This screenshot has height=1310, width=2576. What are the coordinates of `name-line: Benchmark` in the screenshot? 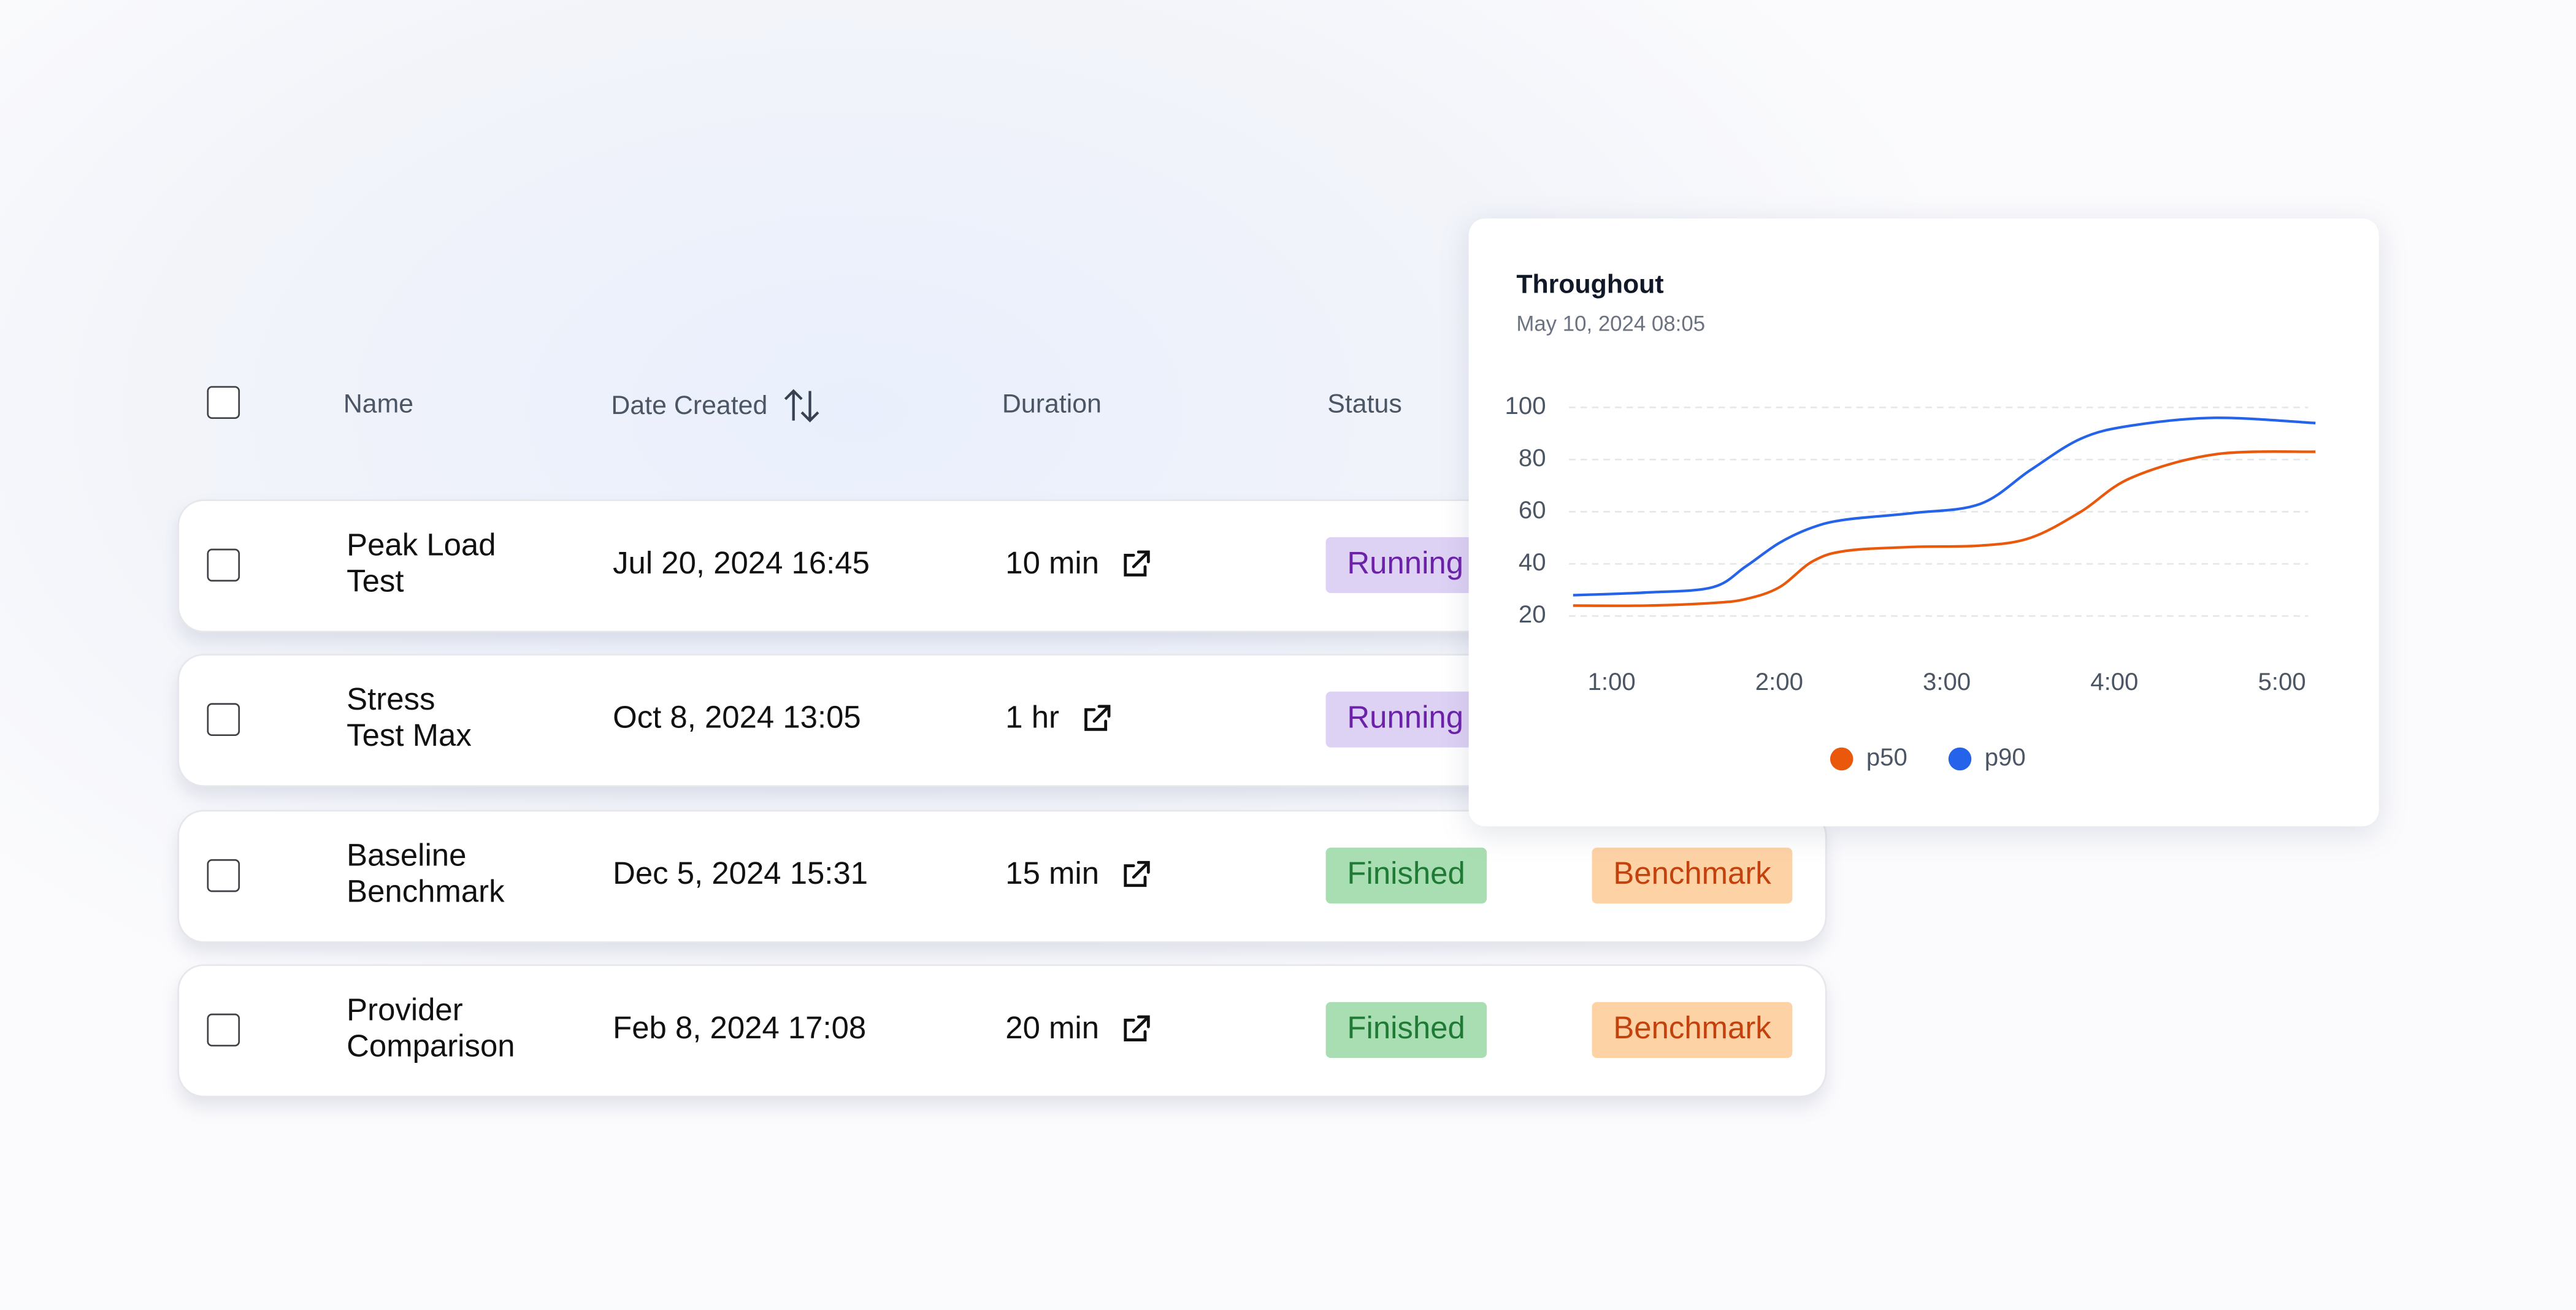 It's located at (426, 892).